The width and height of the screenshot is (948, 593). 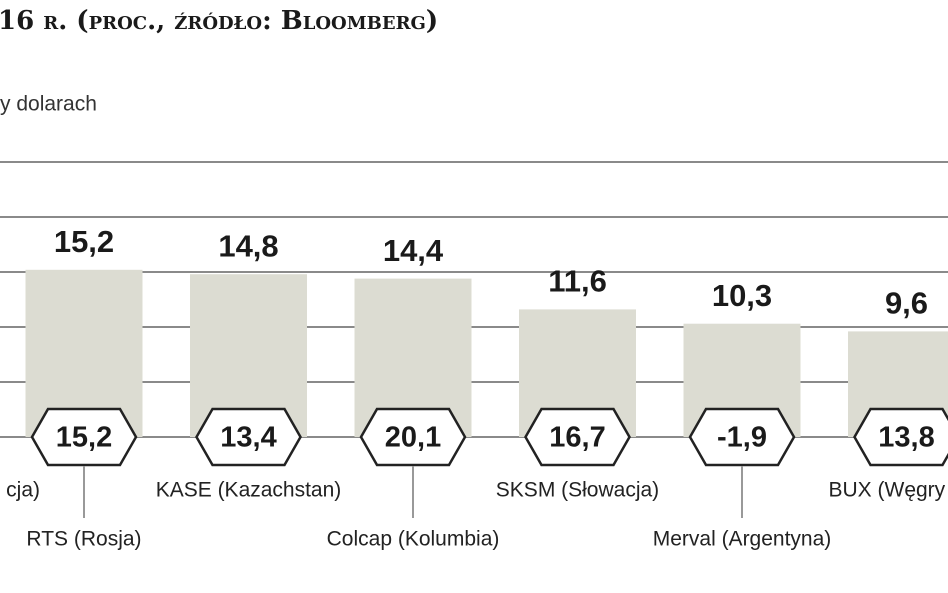 I want to click on bar-value-label: 10,3, so click(x=742, y=295).